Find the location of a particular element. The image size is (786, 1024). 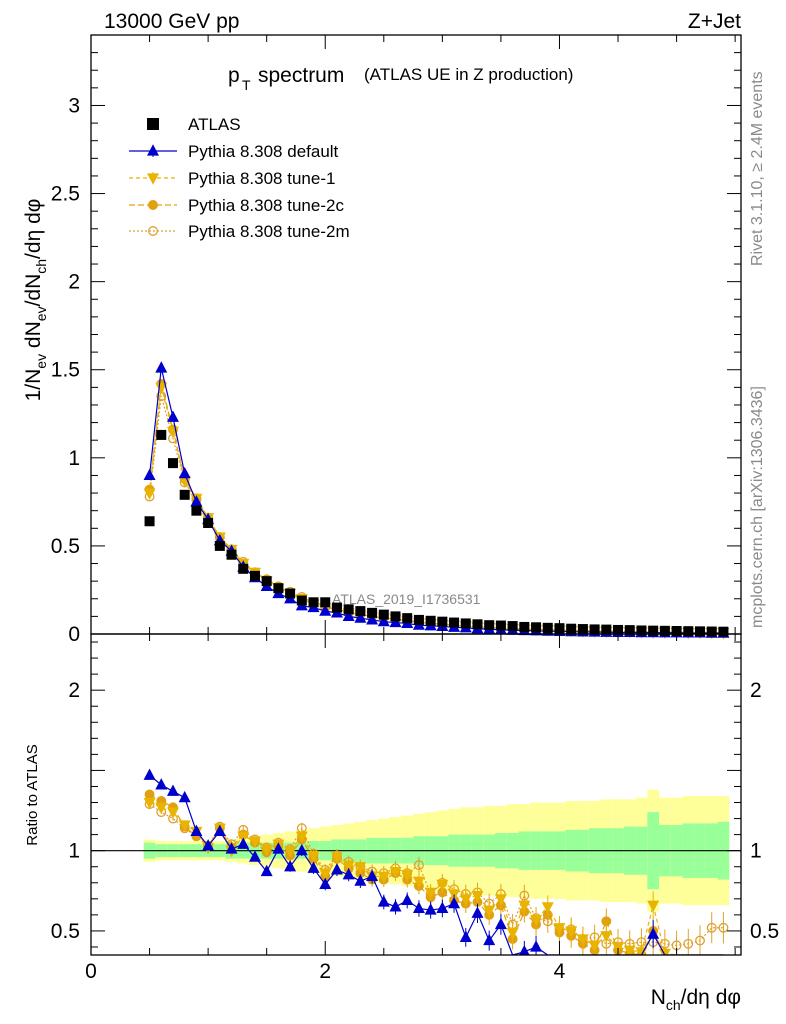

ratio-series is located at coordinates (436, 864).